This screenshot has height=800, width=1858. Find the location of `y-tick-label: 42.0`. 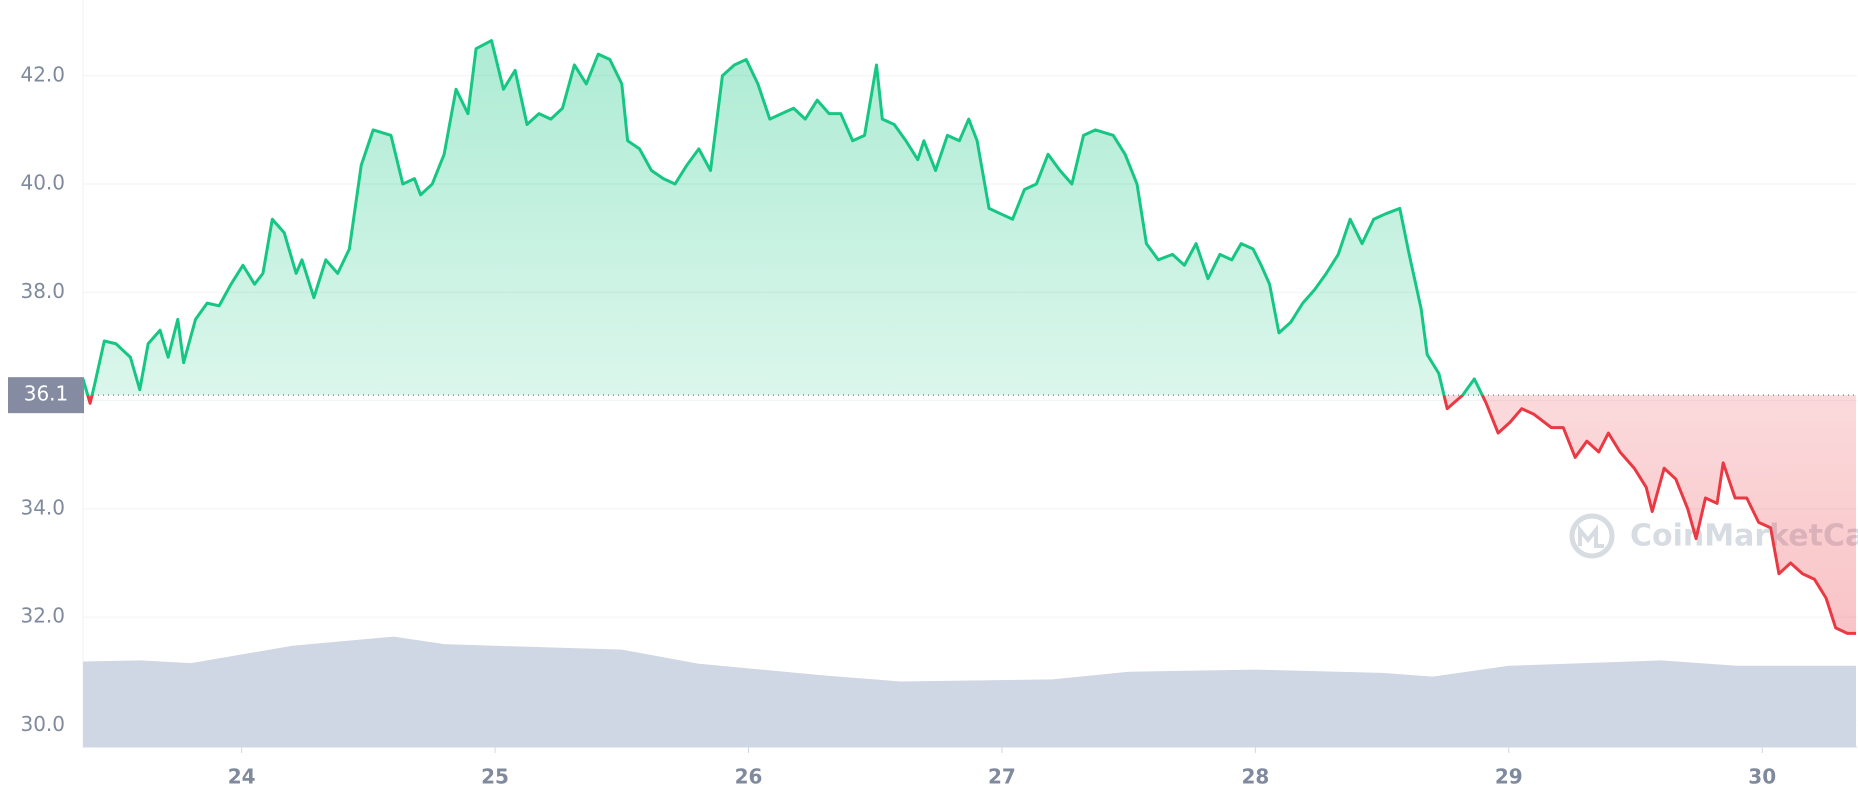

y-tick-label: 42.0 is located at coordinates (42, 74).